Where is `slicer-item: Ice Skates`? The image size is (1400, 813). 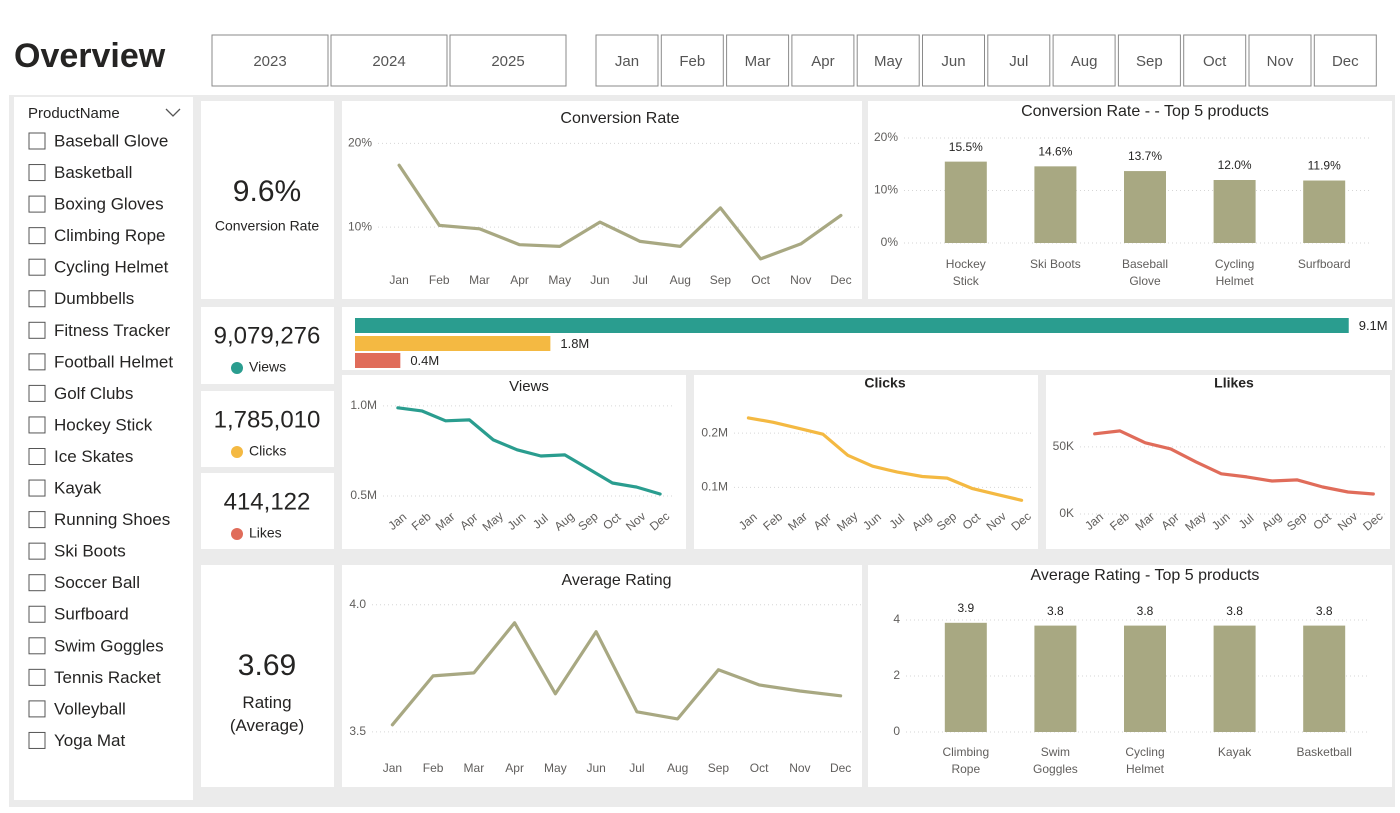
slicer-item: Ice Skates is located at coordinates (93, 456).